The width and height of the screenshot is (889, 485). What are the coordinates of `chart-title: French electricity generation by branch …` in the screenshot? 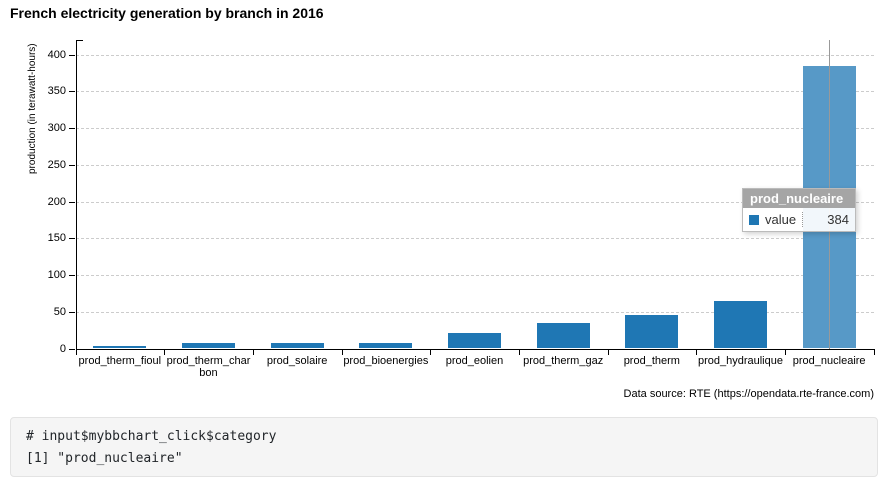 It's located at (167, 13).